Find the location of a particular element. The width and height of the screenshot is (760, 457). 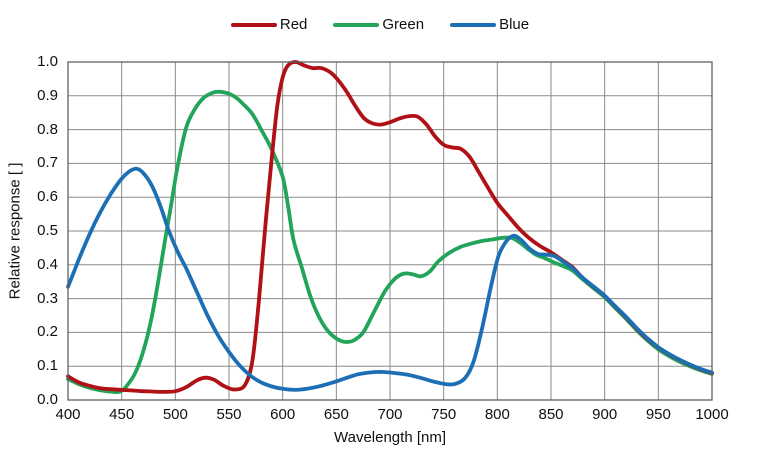

y-tick-label: 0.1 is located at coordinates (47, 366).